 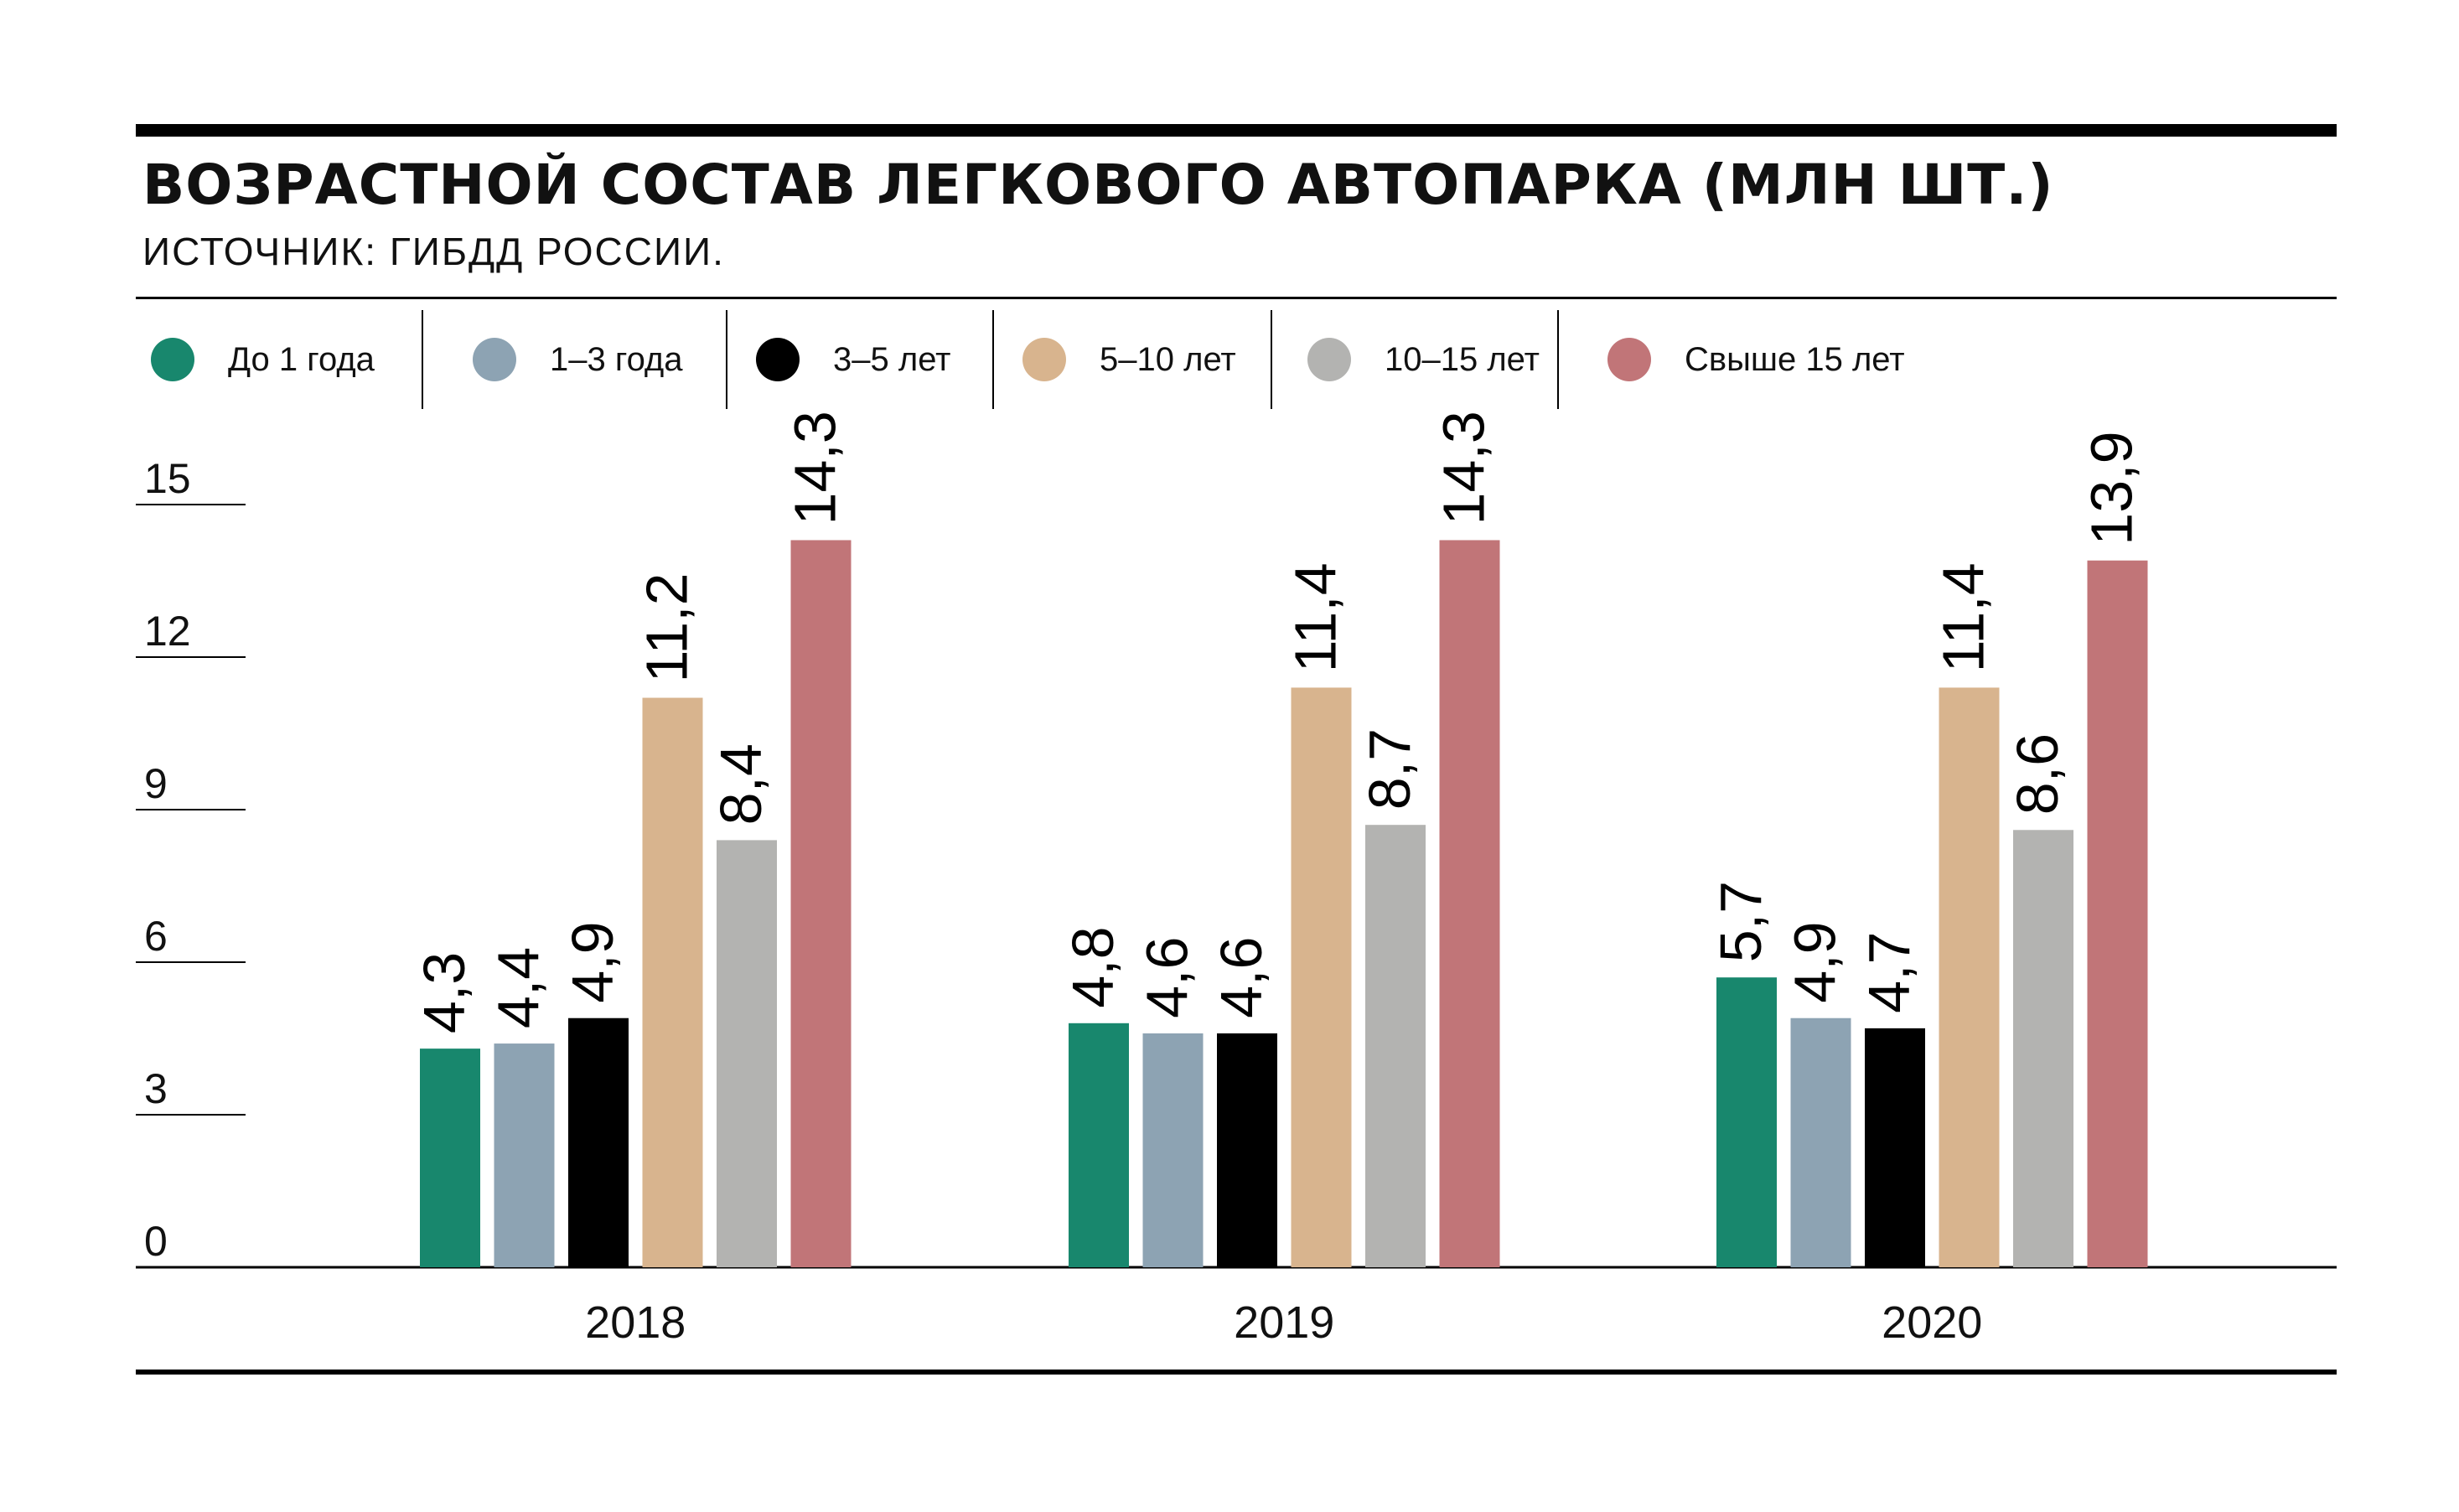 What do you see at coordinates (741, 784) in the screenshot?
I see `data-label: 8,4` at bounding box center [741, 784].